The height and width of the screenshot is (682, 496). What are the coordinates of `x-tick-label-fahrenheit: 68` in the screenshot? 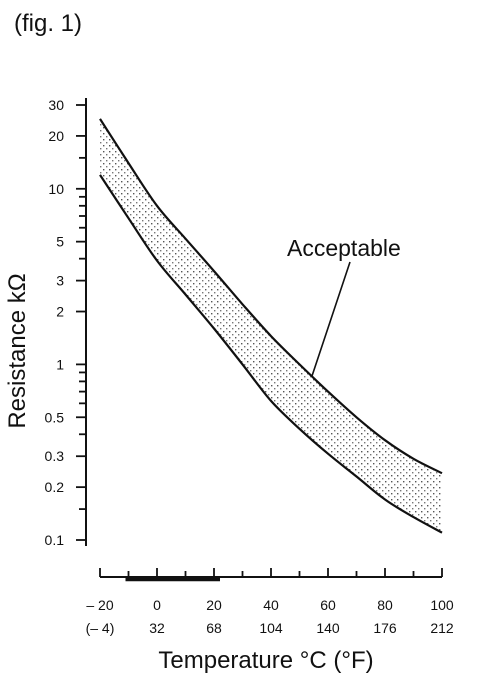 It's located at (214, 628).